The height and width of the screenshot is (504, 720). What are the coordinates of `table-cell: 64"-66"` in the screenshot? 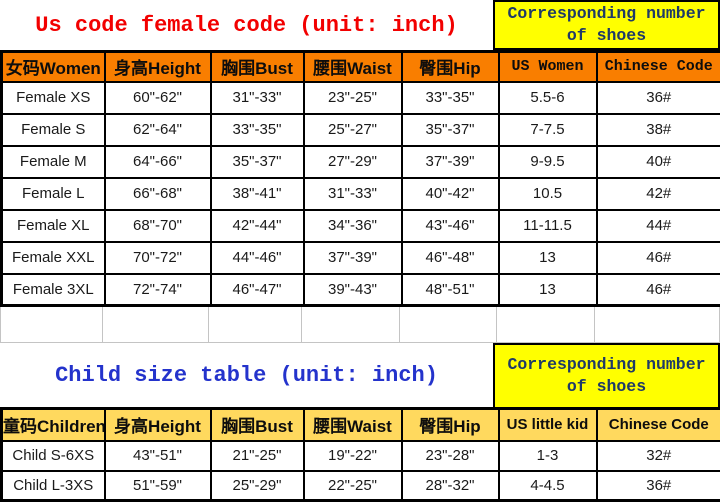 It's located at (157, 161).